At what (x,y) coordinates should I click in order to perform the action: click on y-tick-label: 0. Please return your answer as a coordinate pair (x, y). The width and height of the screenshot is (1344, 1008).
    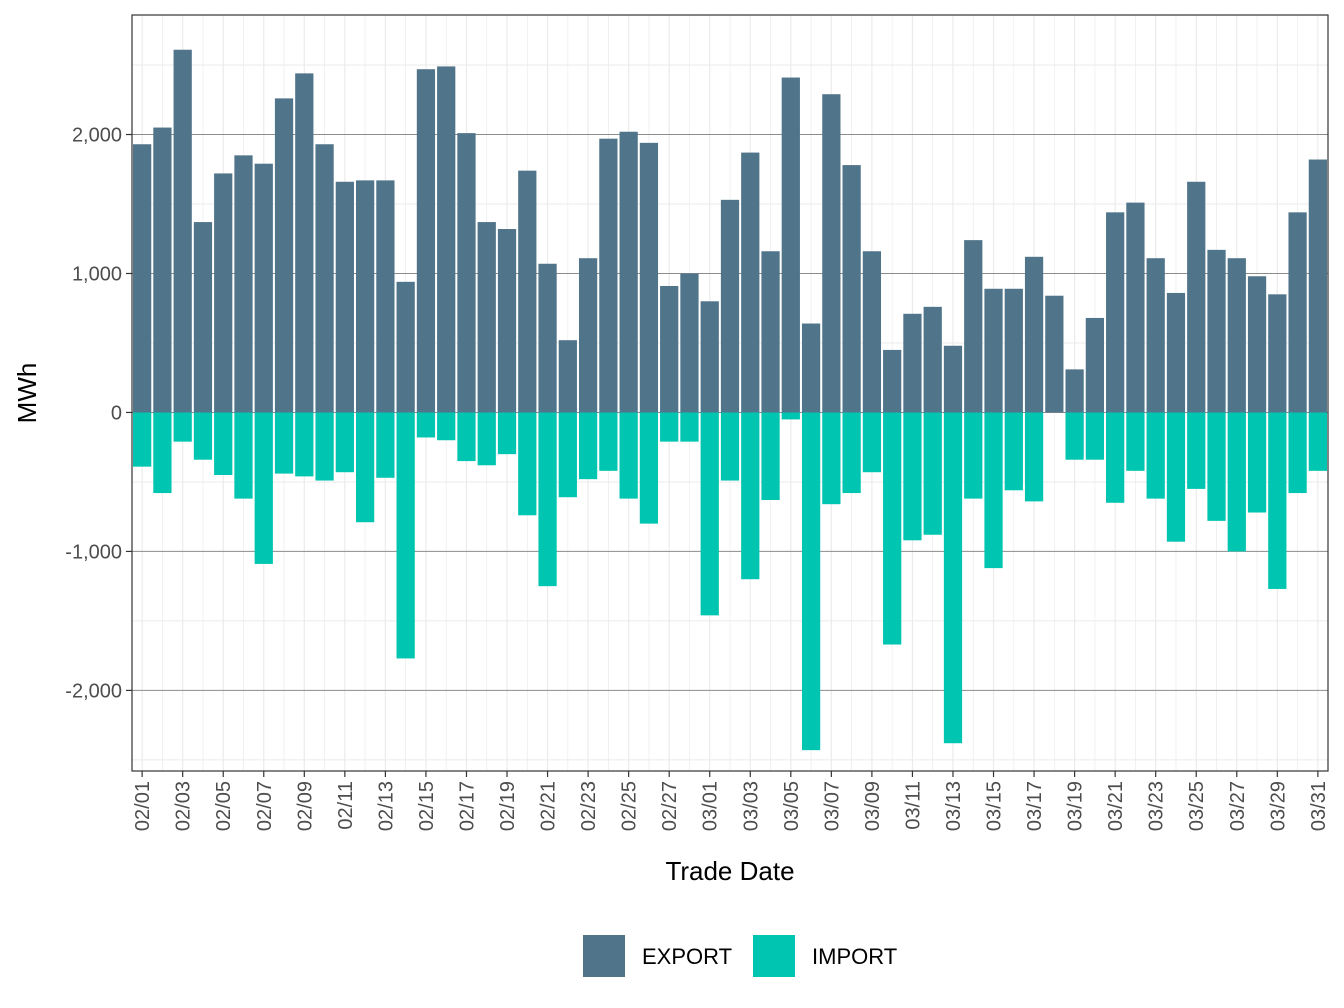
    Looking at the image, I should click on (116, 413).